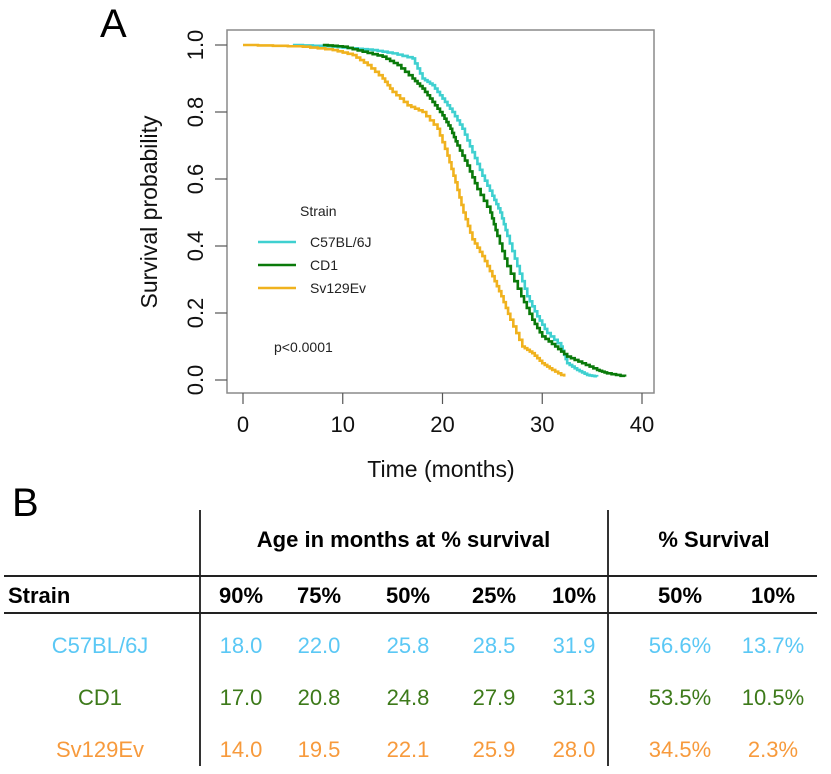  I want to click on survival-col-50: 50%, so click(680, 595).